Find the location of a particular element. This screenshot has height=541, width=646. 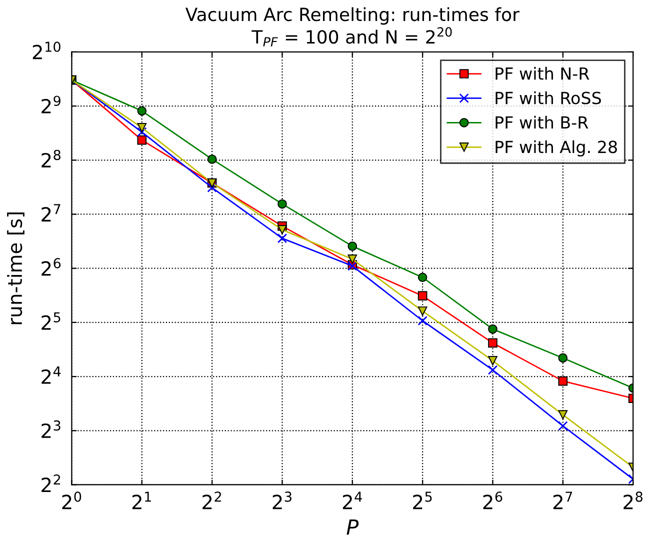

x-tick-label: 2$^{5}$ is located at coordinates (422, 501).